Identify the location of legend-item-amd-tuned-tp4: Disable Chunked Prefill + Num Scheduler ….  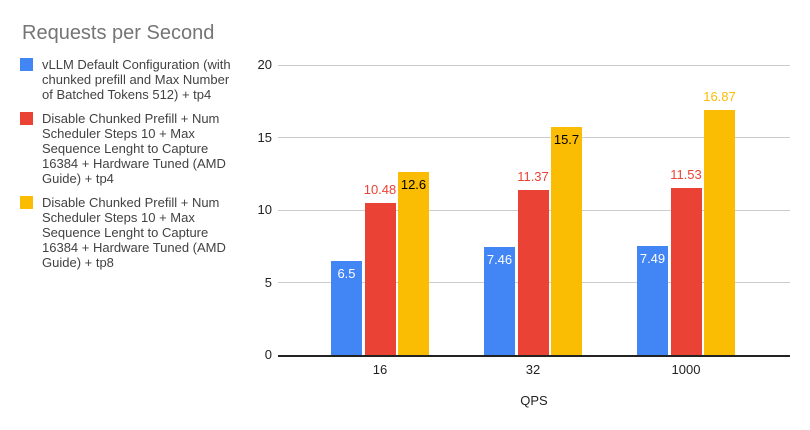
(140, 148).